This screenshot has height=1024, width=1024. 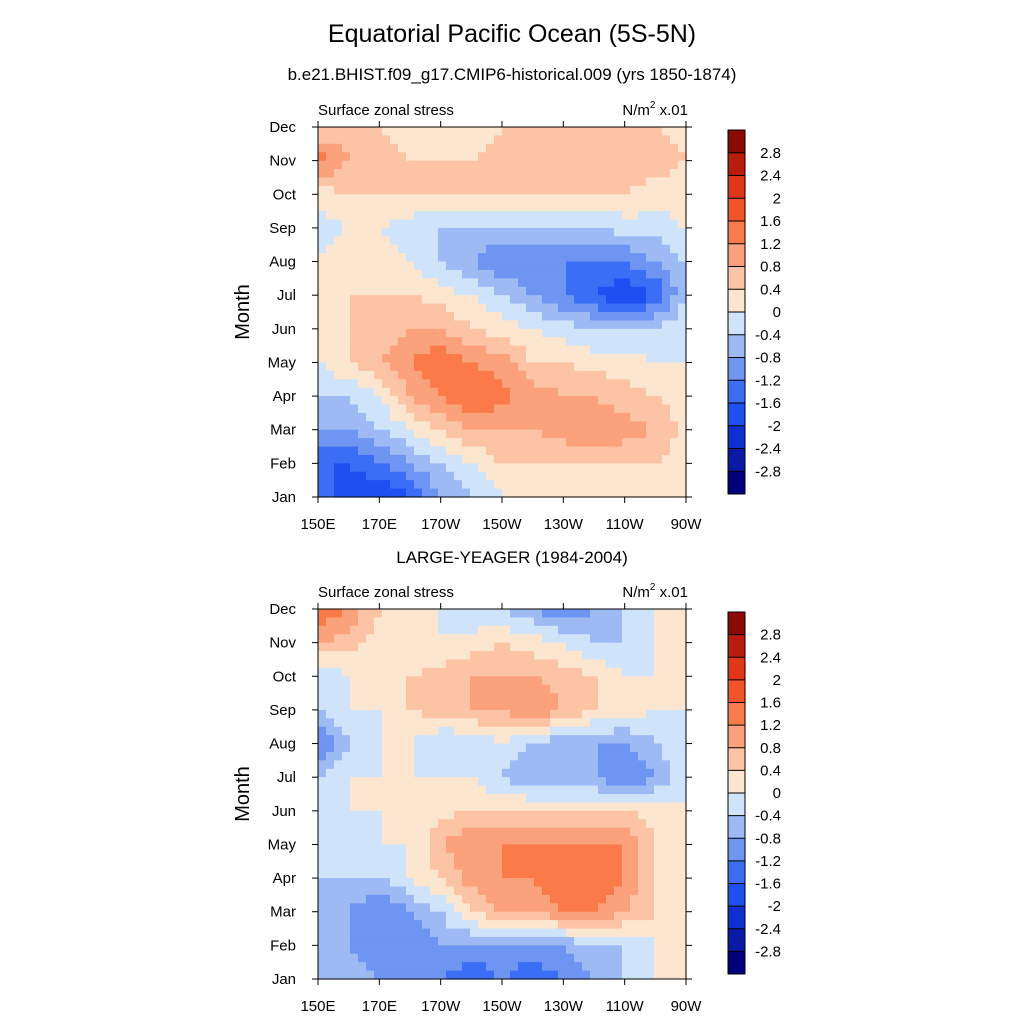 I want to click on x-tick-label: 170W, so click(x=441, y=524).